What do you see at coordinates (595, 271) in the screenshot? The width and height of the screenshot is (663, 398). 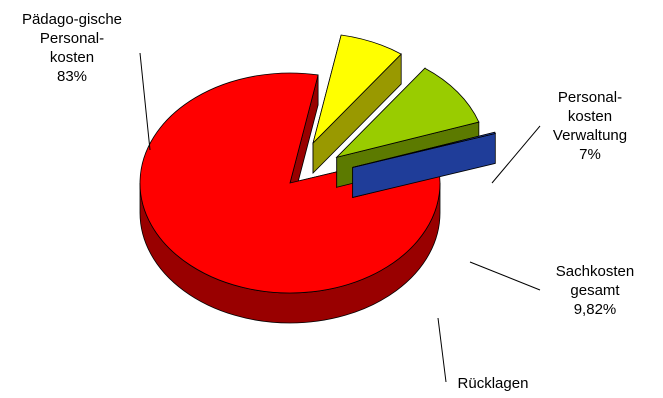 I see `slice-label-line: Sachkosten` at bounding box center [595, 271].